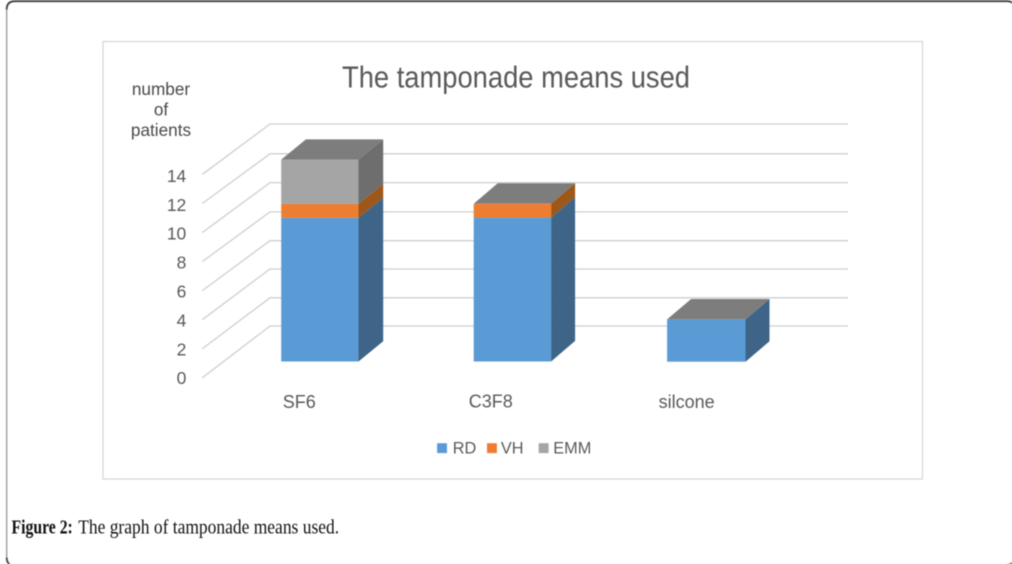  I want to click on svg-text: number, so click(161, 89).